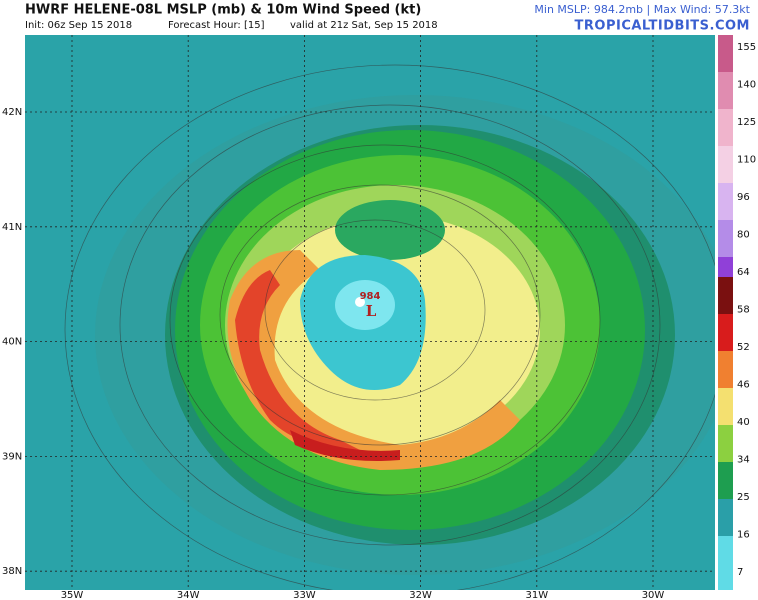 This screenshot has height=600, width=758. I want to click on longitude-label: 30W, so click(653, 595).